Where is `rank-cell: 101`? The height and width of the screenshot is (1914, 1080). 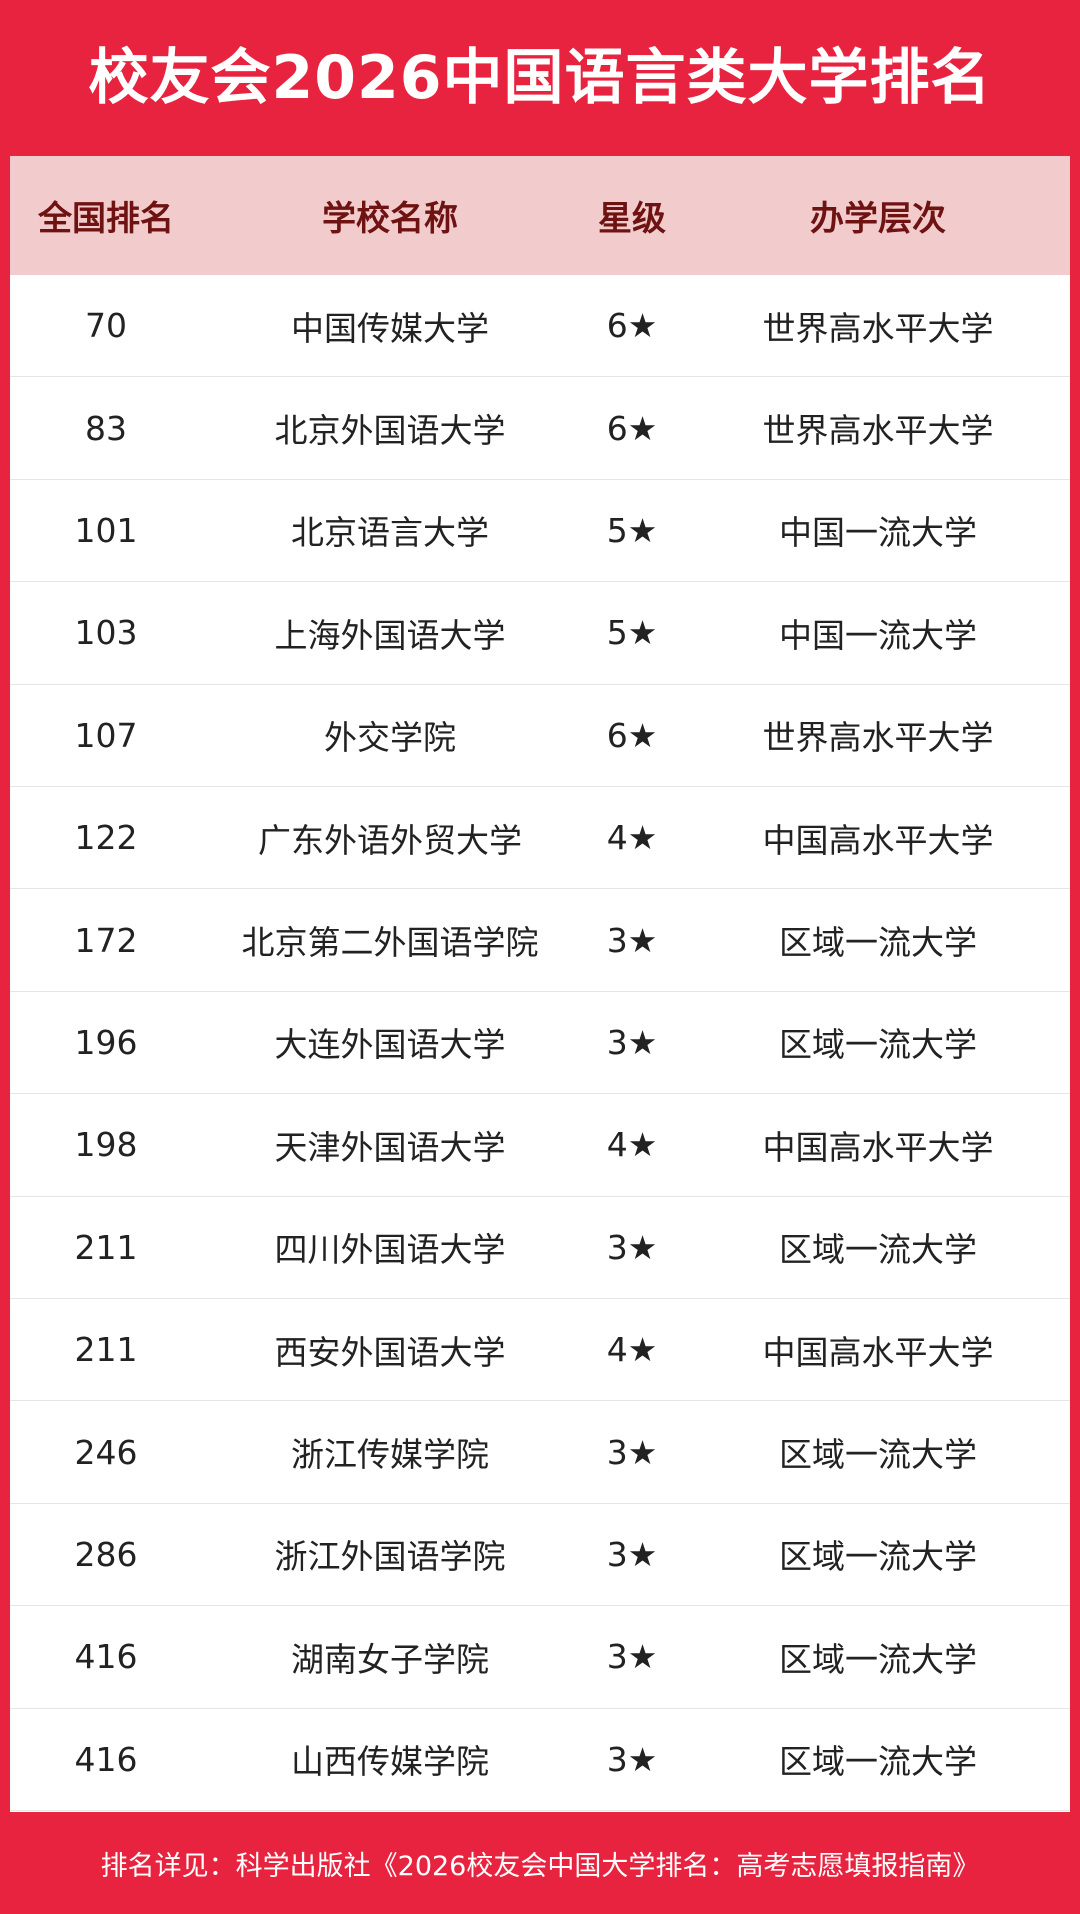 rank-cell: 101 is located at coordinates (106, 530).